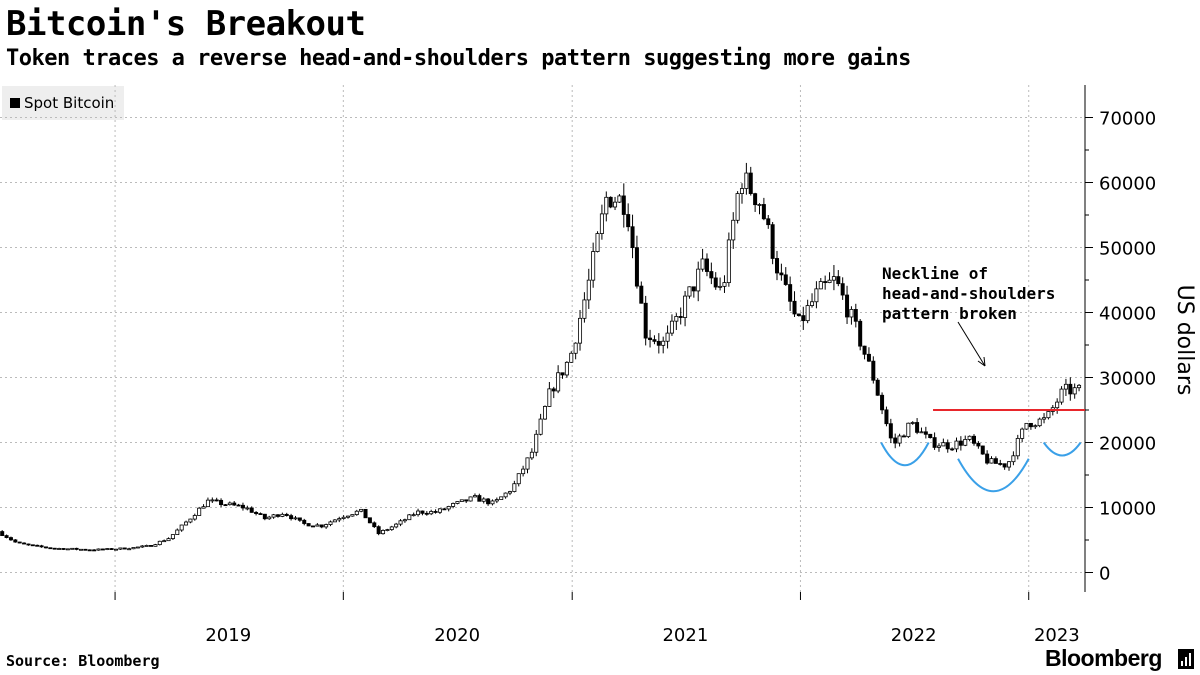 Image resolution: width=1200 pixels, height=675 pixels. What do you see at coordinates (63, 103) in the screenshot?
I see `legend: Spot Bitcoin` at bounding box center [63, 103].